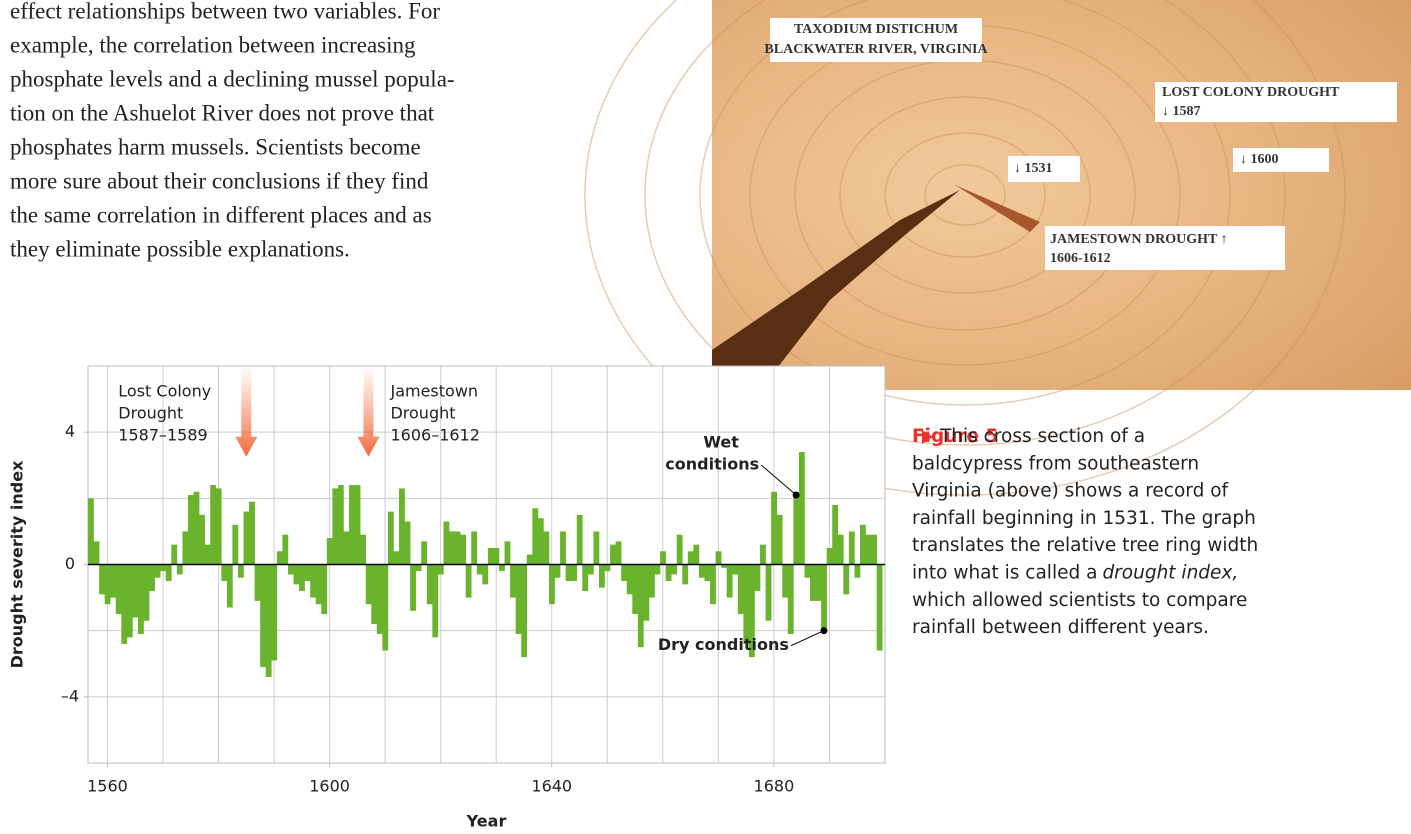 The image size is (1411, 834). I want to click on annotation: Jamestown, so click(433, 391).